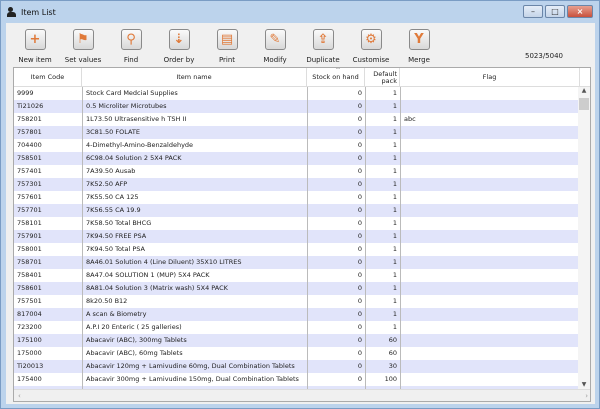 The height and width of the screenshot is (409, 600). Describe the element at coordinates (19, 395) in the screenshot. I see `scroll-left-icon: ‹` at that location.